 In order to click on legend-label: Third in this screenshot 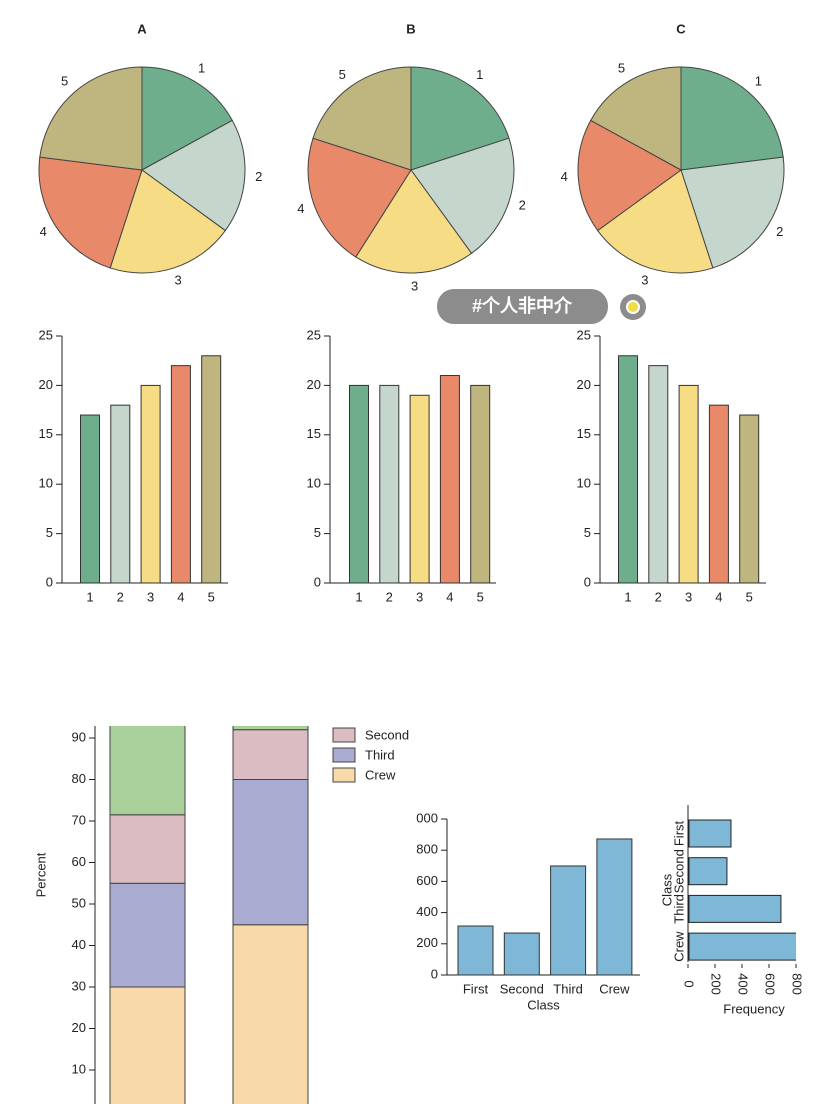, I will do `click(380, 754)`.